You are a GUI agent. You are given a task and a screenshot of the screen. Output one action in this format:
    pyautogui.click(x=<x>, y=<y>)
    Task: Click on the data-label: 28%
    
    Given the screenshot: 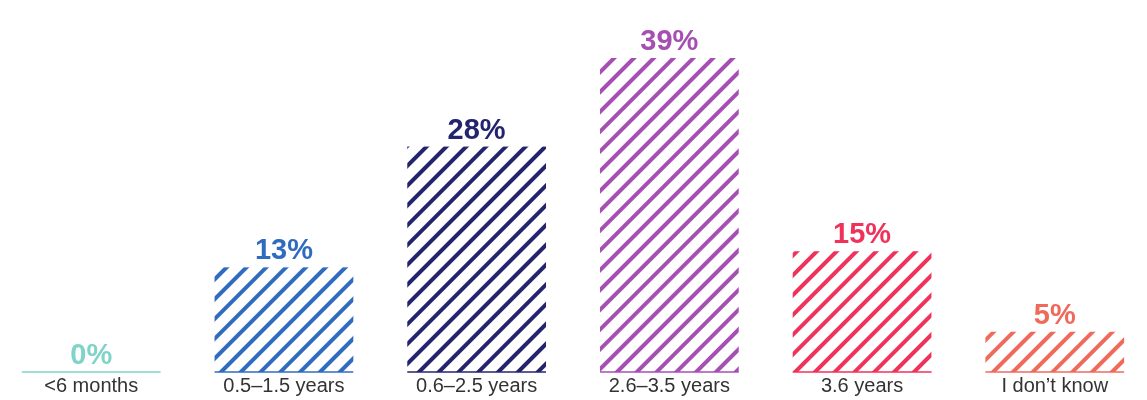 What is the action you would take?
    pyautogui.click(x=476, y=128)
    